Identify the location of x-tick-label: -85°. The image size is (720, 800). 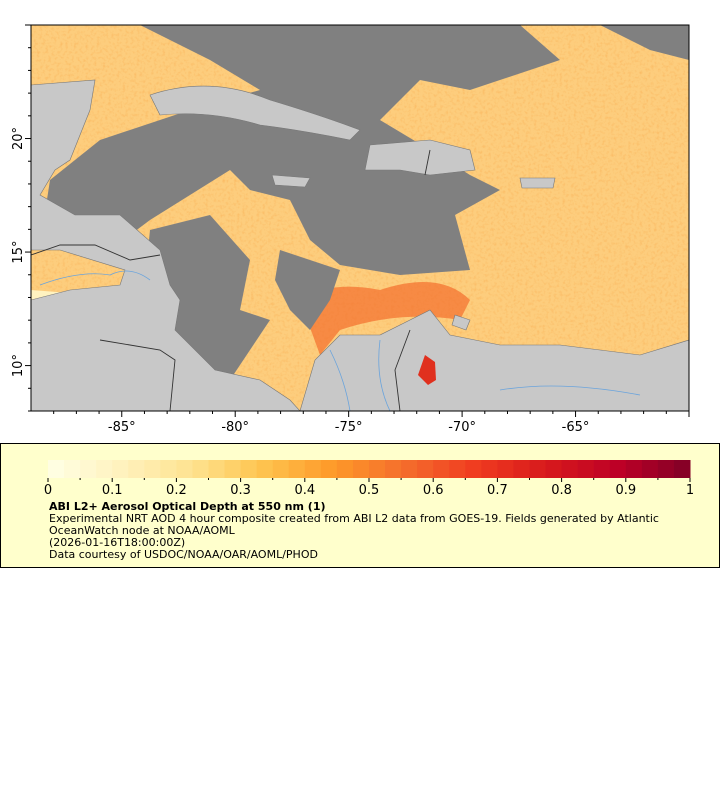
(122, 427).